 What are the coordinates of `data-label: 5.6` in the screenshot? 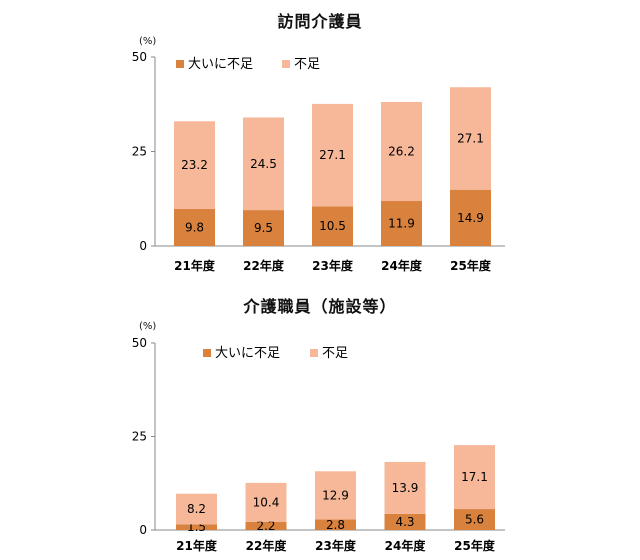 It's located at (474, 520).